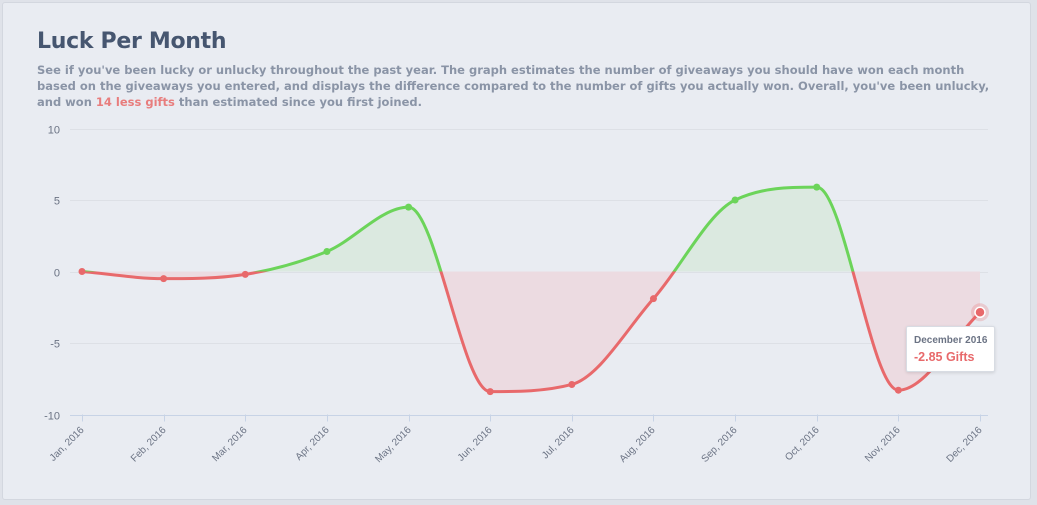  What do you see at coordinates (393, 445) in the screenshot?
I see `x-tick-label: May, 2016` at bounding box center [393, 445].